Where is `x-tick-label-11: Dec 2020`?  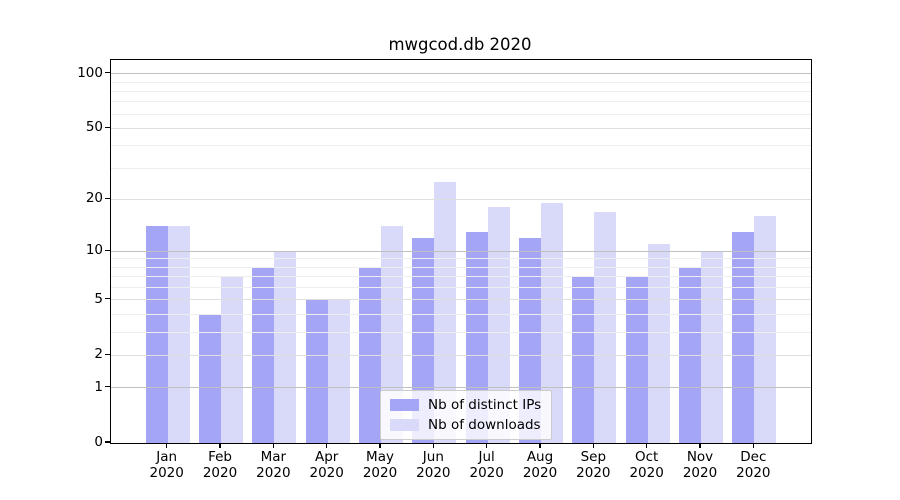
x-tick-label-11: Dec 2020 is located at coordinates (753, 465).